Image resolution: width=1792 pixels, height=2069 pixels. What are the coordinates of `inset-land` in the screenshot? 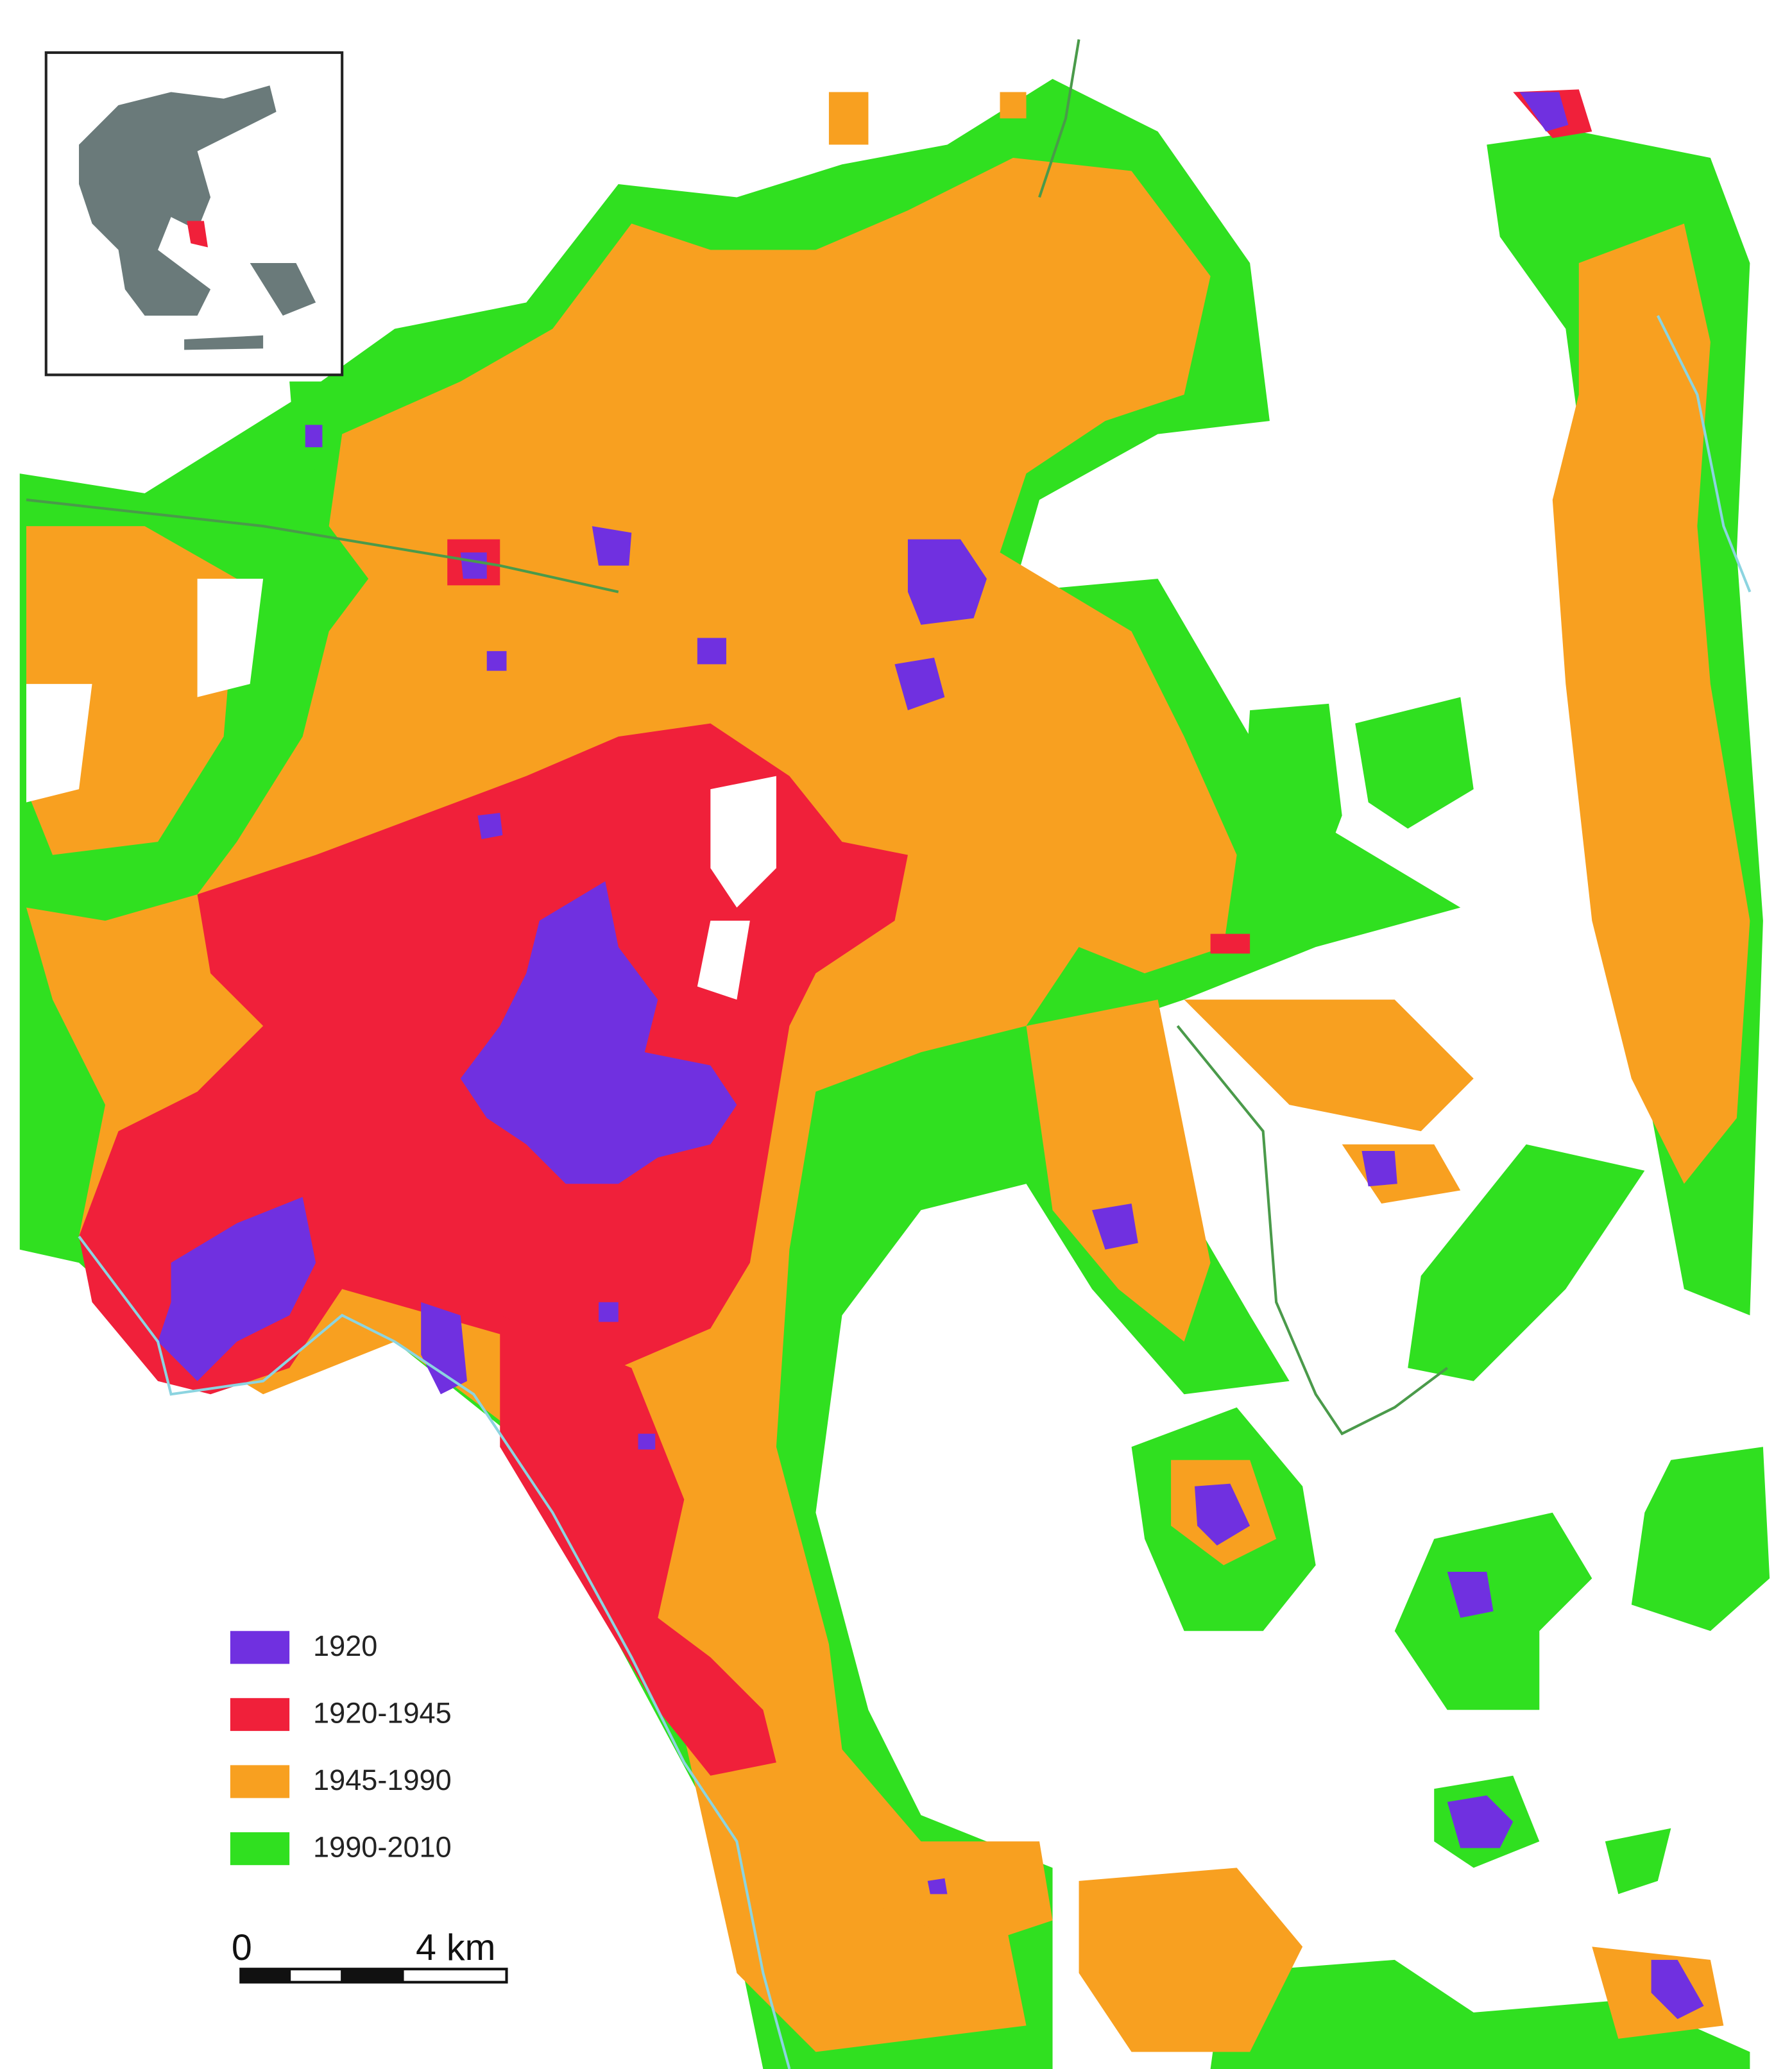 It's located at (178, 200).